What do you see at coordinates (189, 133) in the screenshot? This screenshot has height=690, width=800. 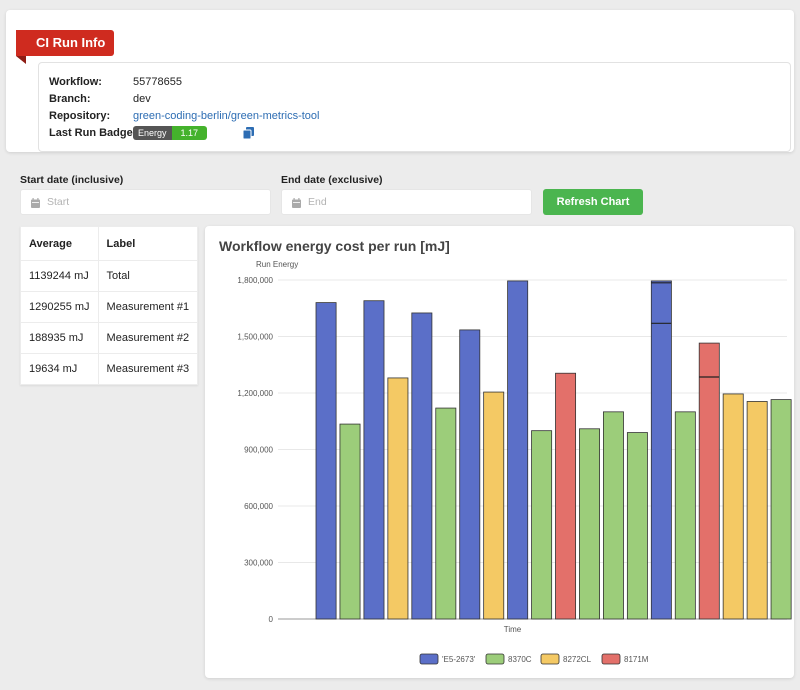 I see `badge-value: 1.17 kJ` at bounding box center [189, 133].